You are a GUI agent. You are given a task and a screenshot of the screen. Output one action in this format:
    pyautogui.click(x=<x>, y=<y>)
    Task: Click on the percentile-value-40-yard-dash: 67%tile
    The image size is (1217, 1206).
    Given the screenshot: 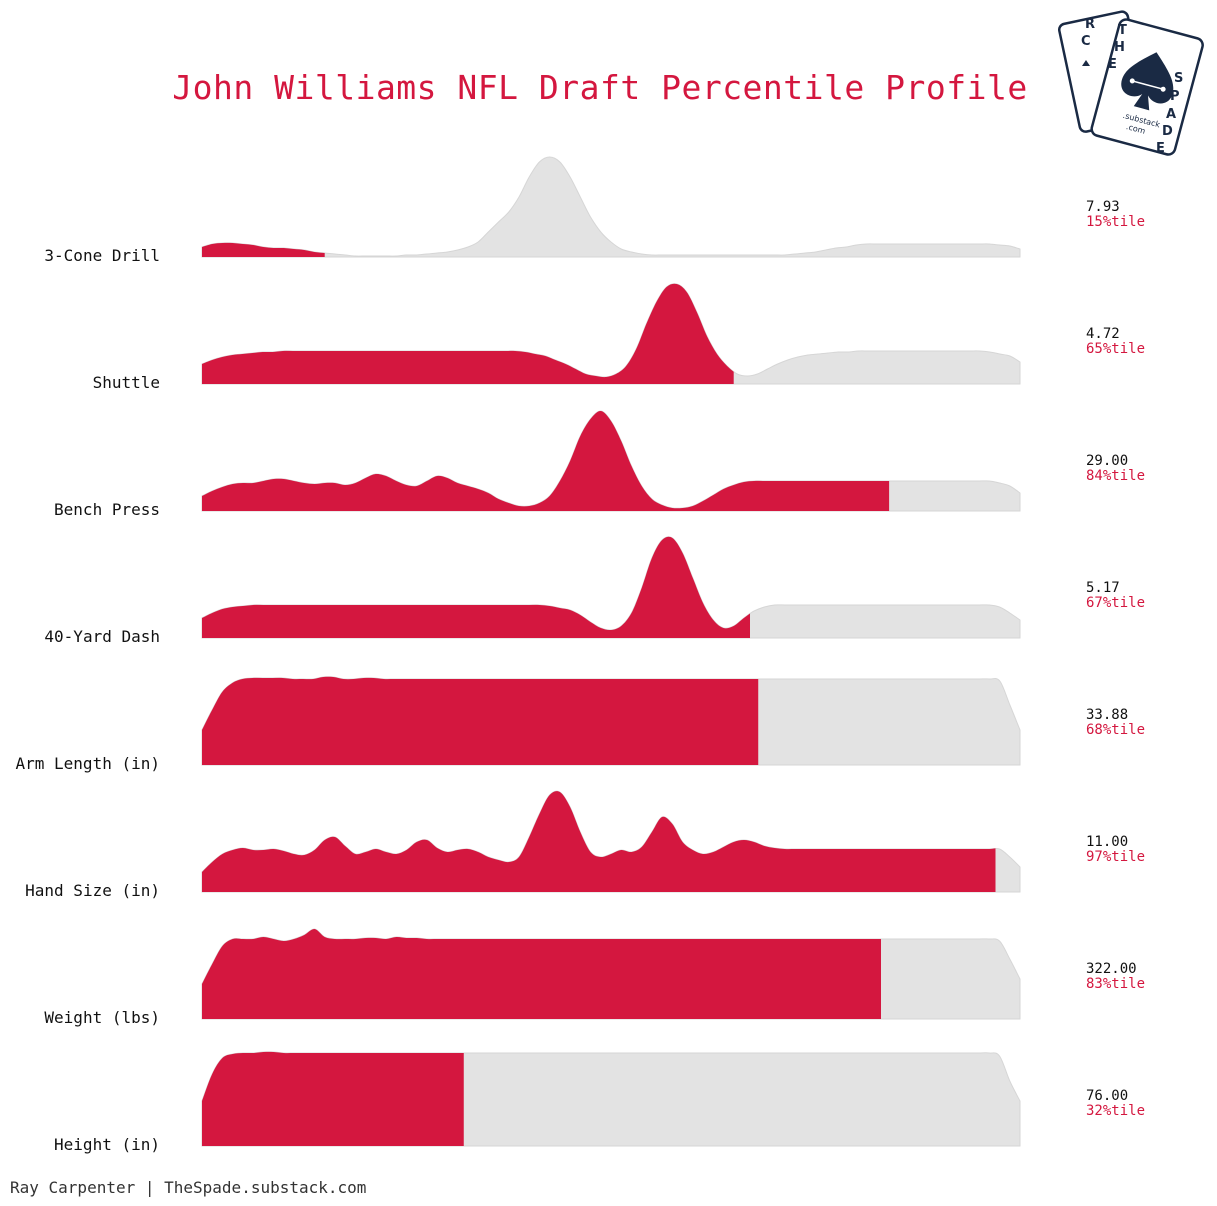 What is the action you would take?
    pyautogui.click(x=1115, y=603)
    